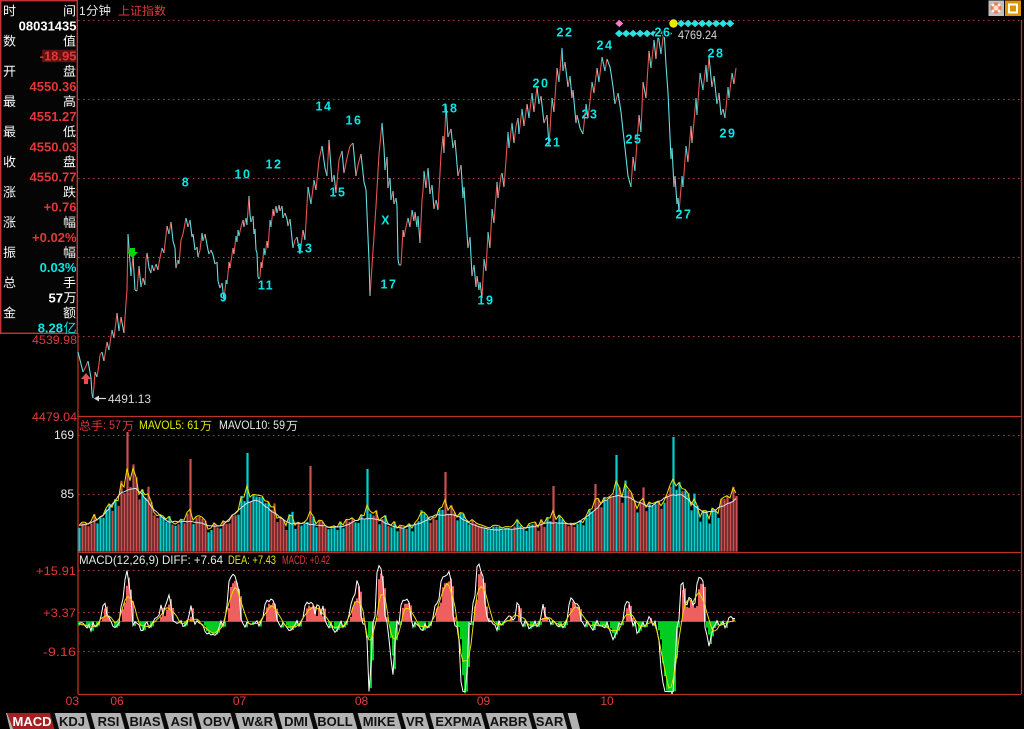 The image size is (1024, 729). Describe the element at coordinates (217, 721) in the screenshot. I see `svg-text: OBV` at that location.